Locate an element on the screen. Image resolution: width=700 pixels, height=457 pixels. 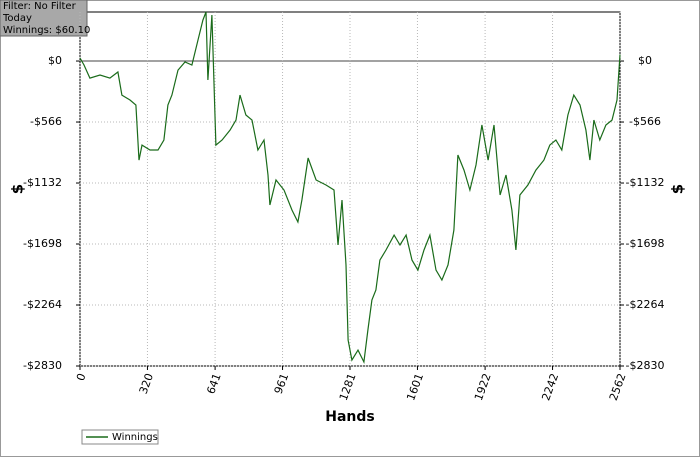
y-tick-label-right: $0 is located at coordinates (645, 60).